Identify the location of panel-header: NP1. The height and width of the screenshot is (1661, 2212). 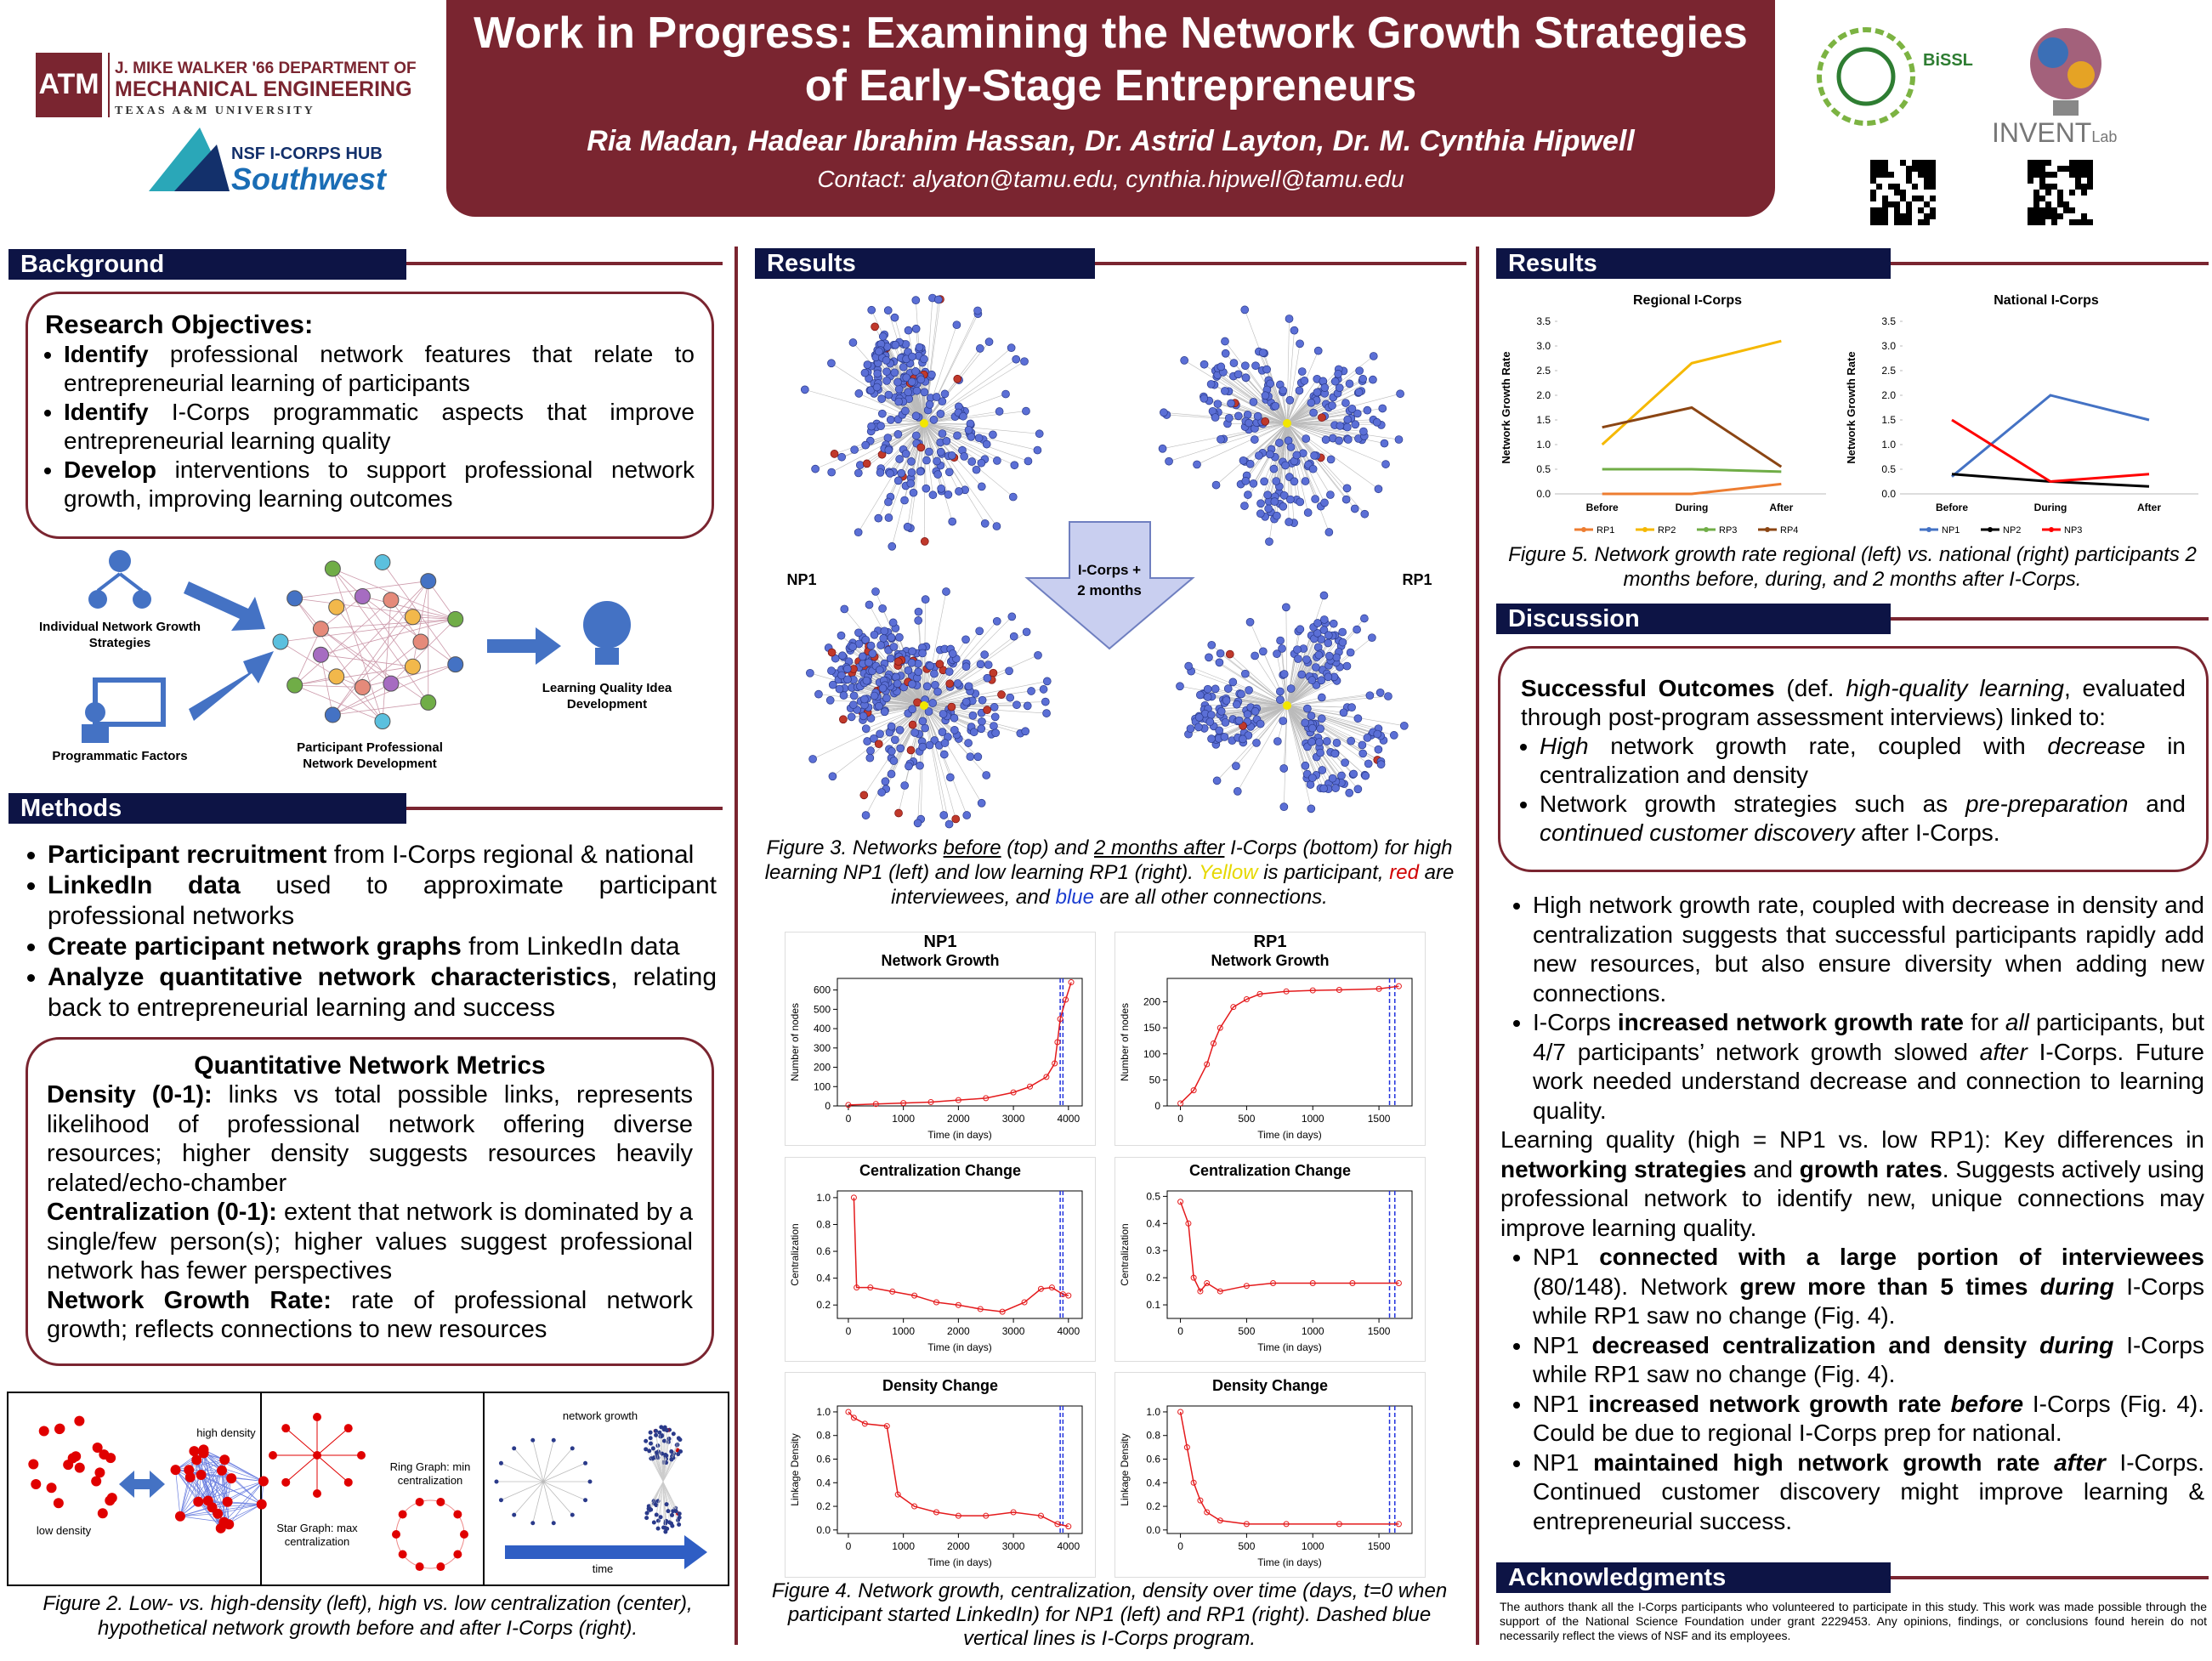
(940, 942).